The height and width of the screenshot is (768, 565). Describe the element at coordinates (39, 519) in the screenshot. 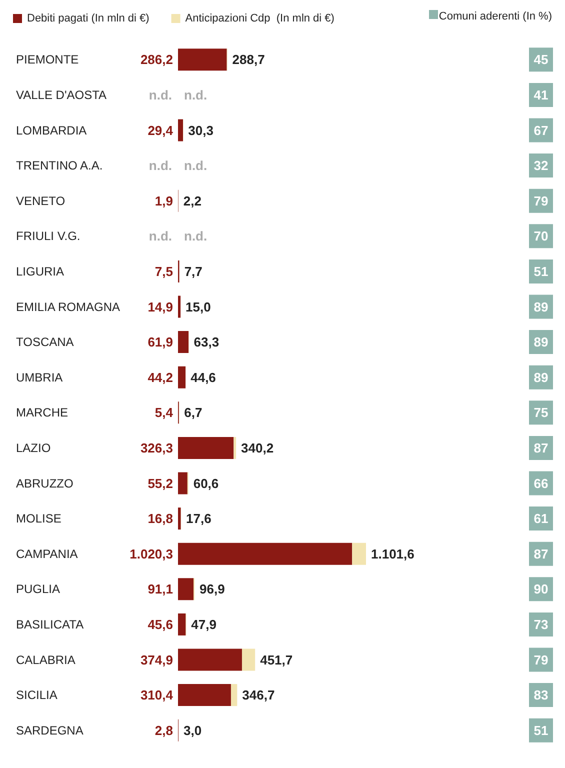

I see `y-tick-label: MOLISE` at that location.